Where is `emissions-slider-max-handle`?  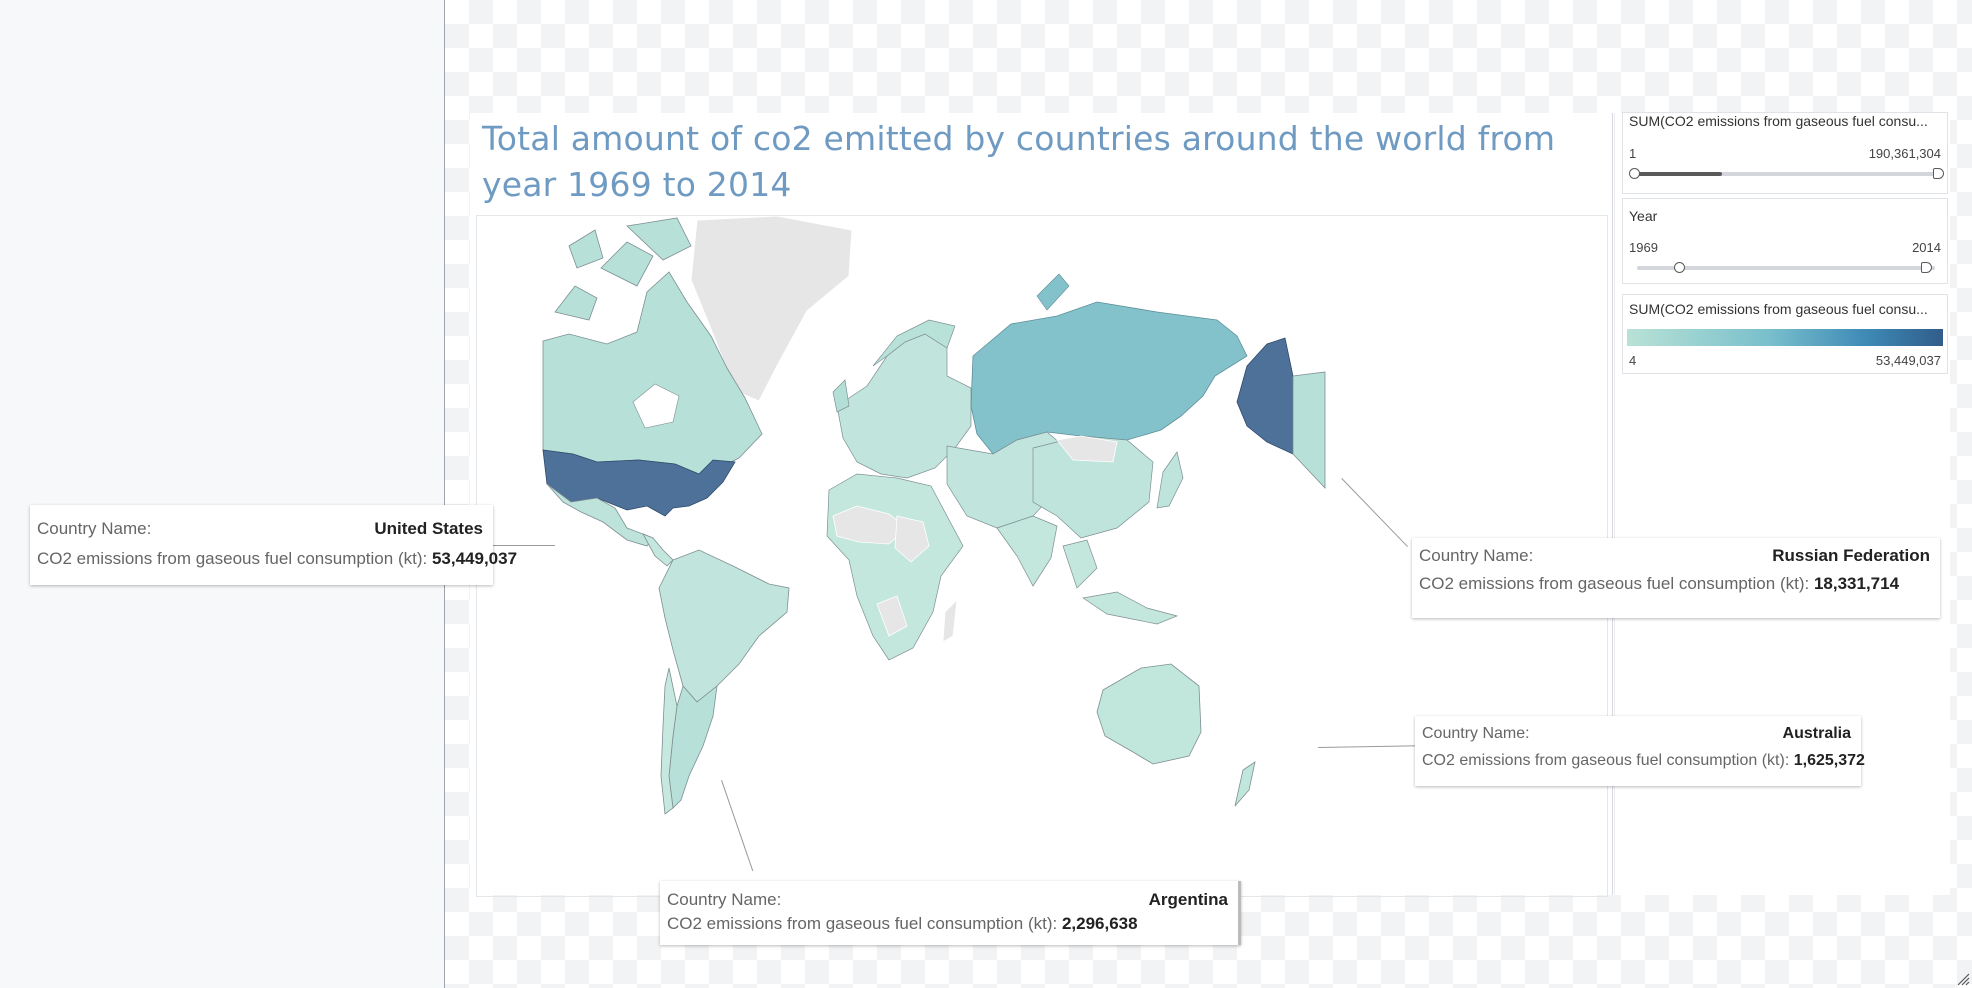 emissions-slider-max-handle is located at coordinates (1938, 173).